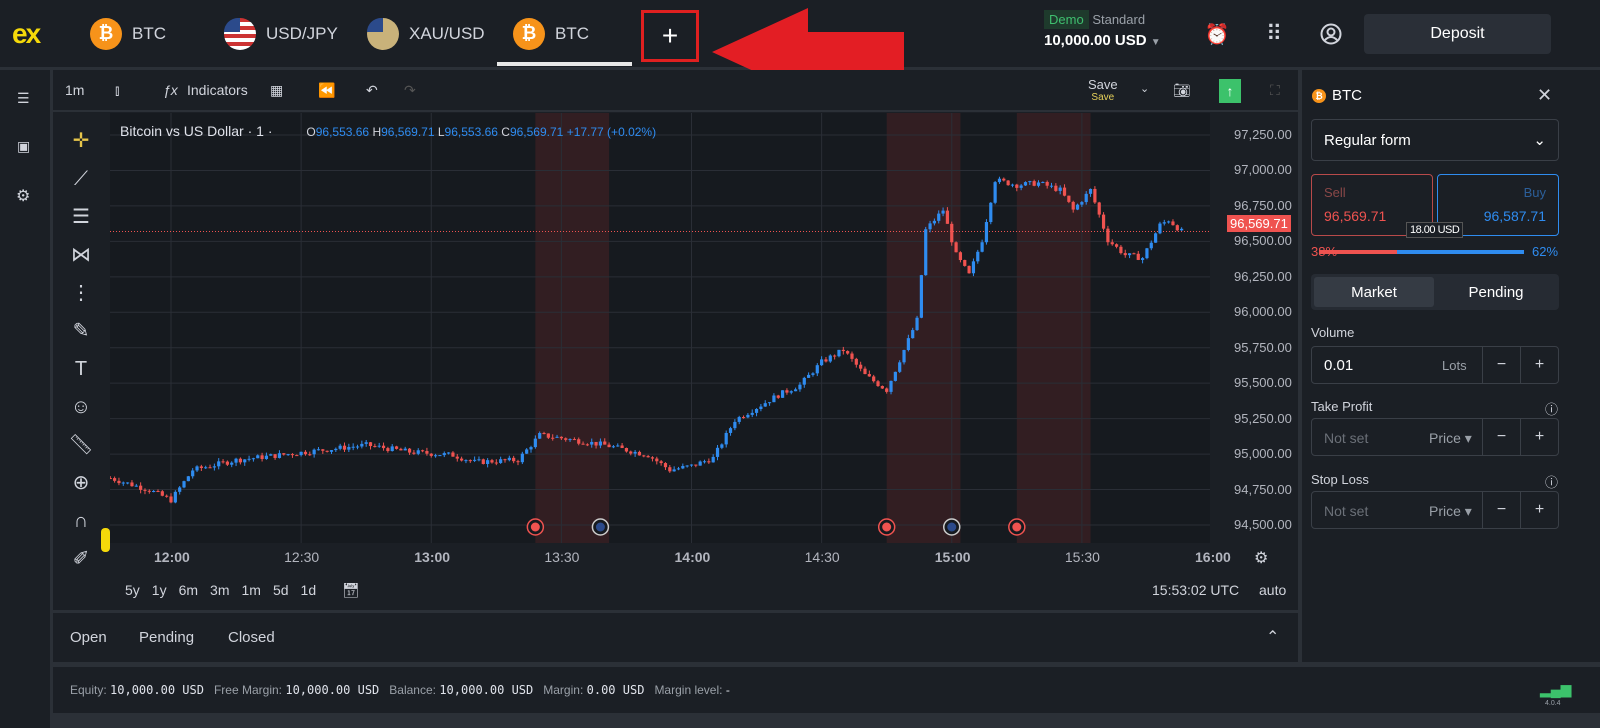  I want to click on magnet-icon: ∩, so click(81, 521).